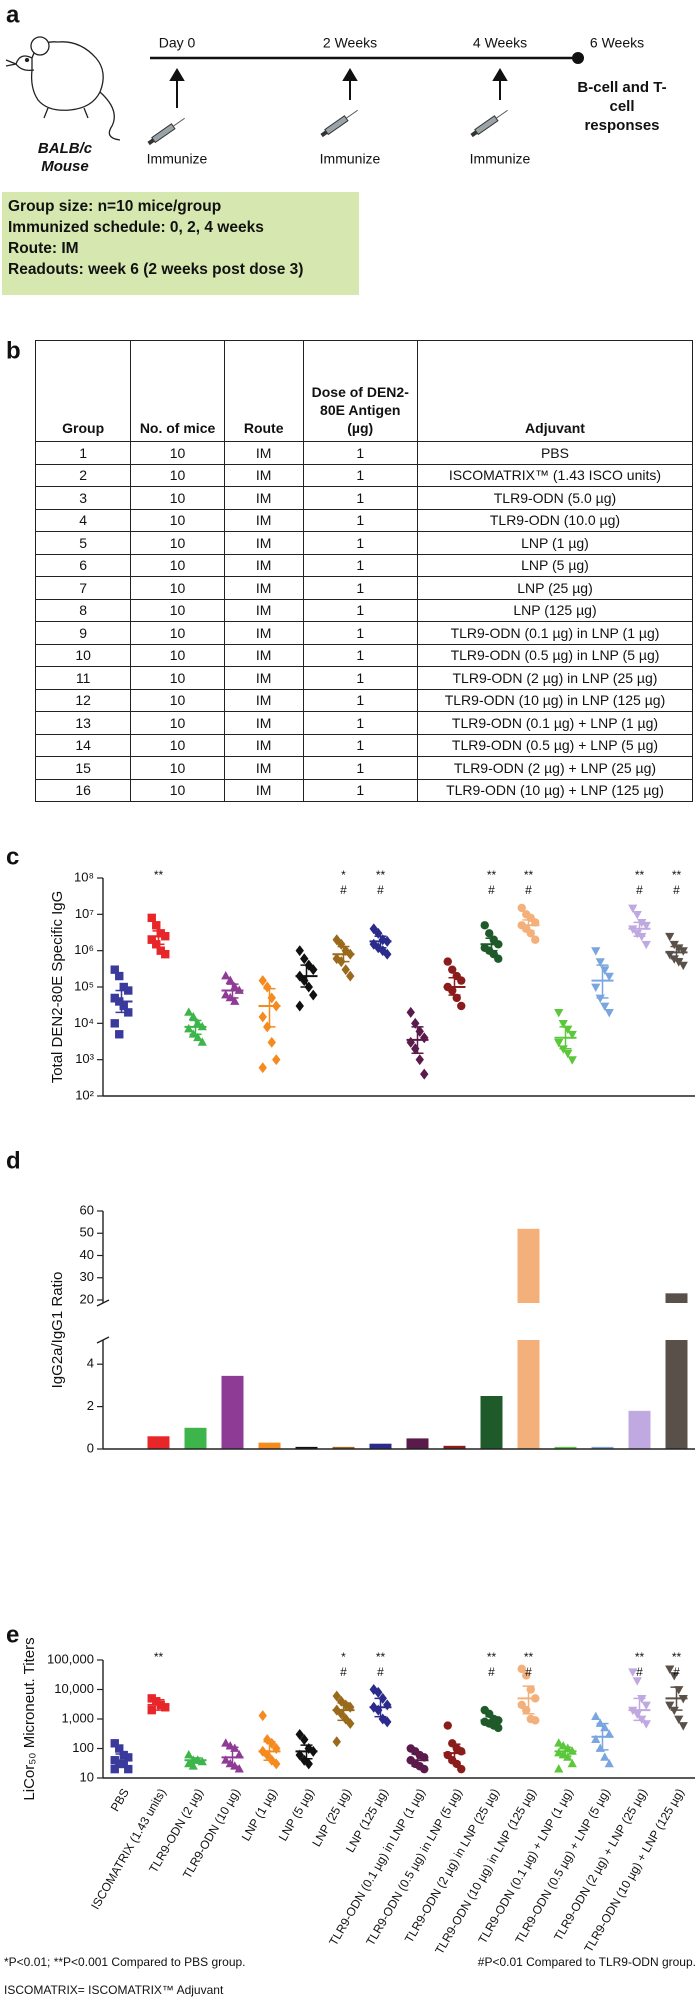 This screenshot has height=2013, width=700. I want to click on y-tick-label: 10³, so click(84, 1058).